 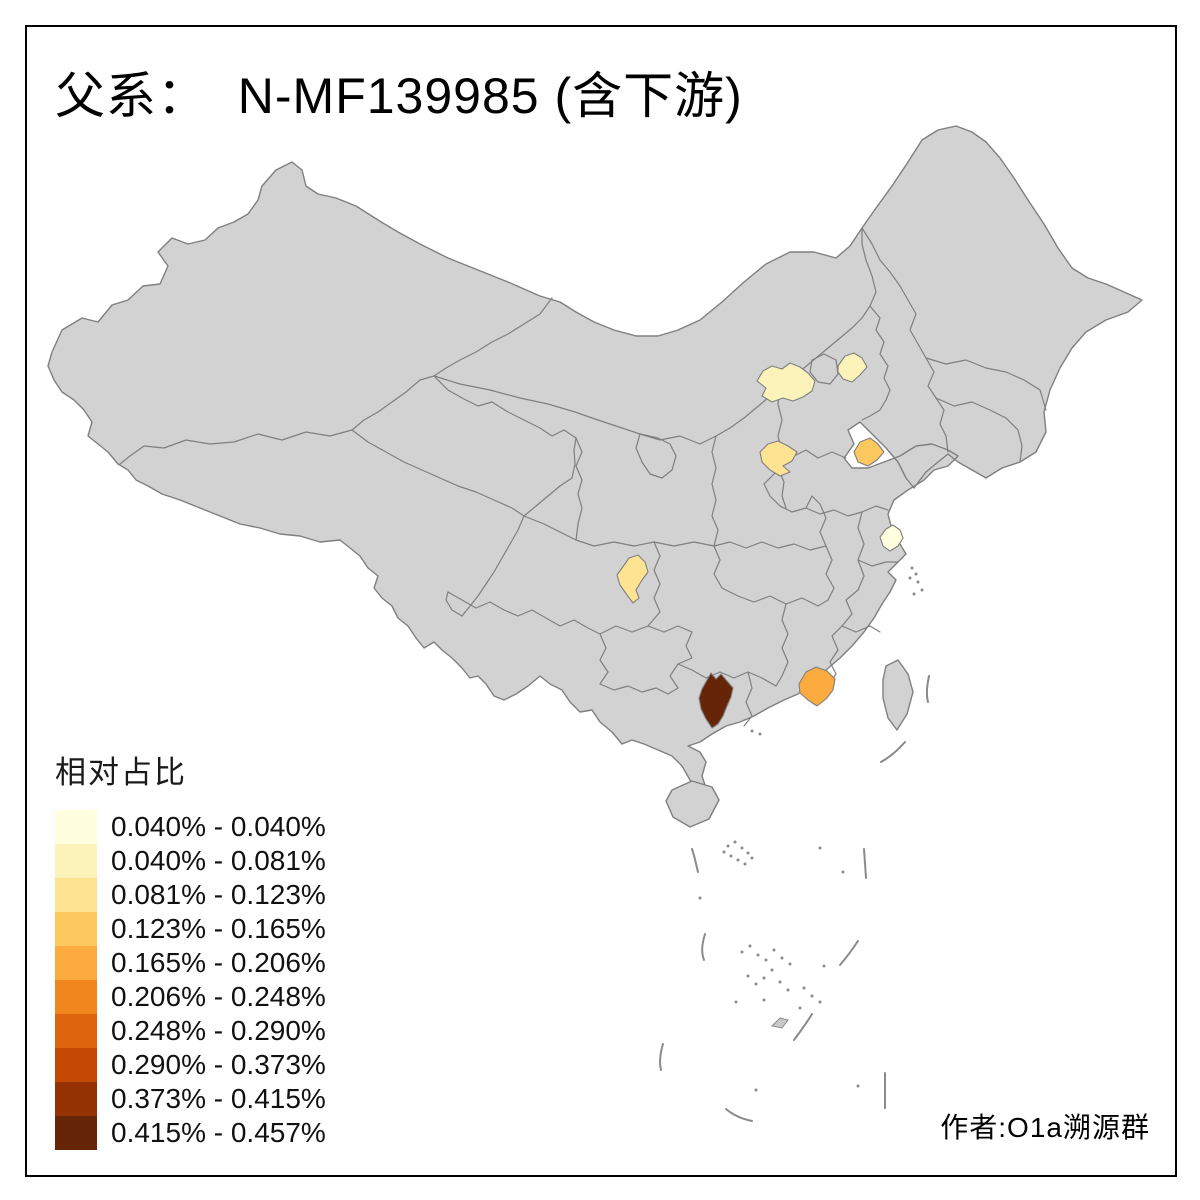 What do you see at coordinates (218, 996) in the screenshot?
I see `legend-label: 0.206% - 0.248%` at bounding box center [218, 996].